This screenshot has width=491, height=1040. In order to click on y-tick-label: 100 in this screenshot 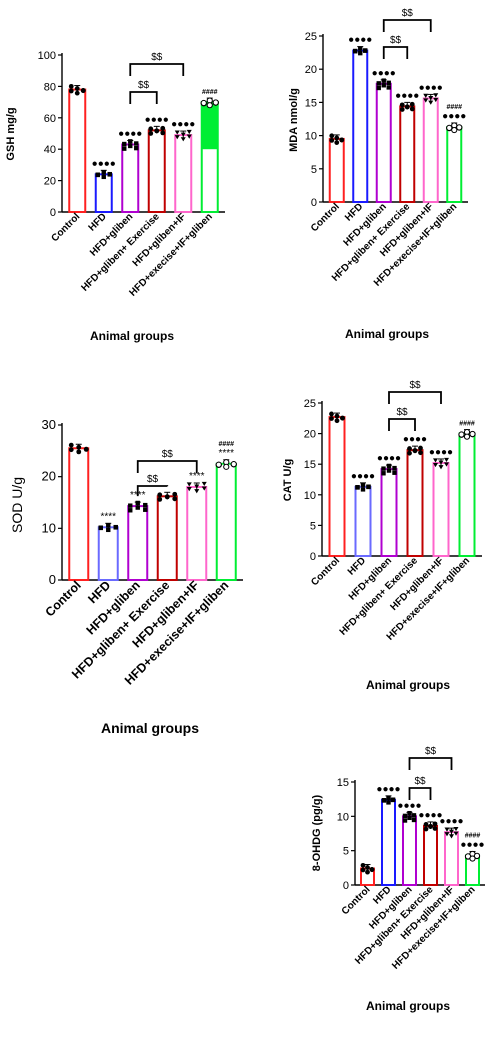, I will do `click(47, 56)`.